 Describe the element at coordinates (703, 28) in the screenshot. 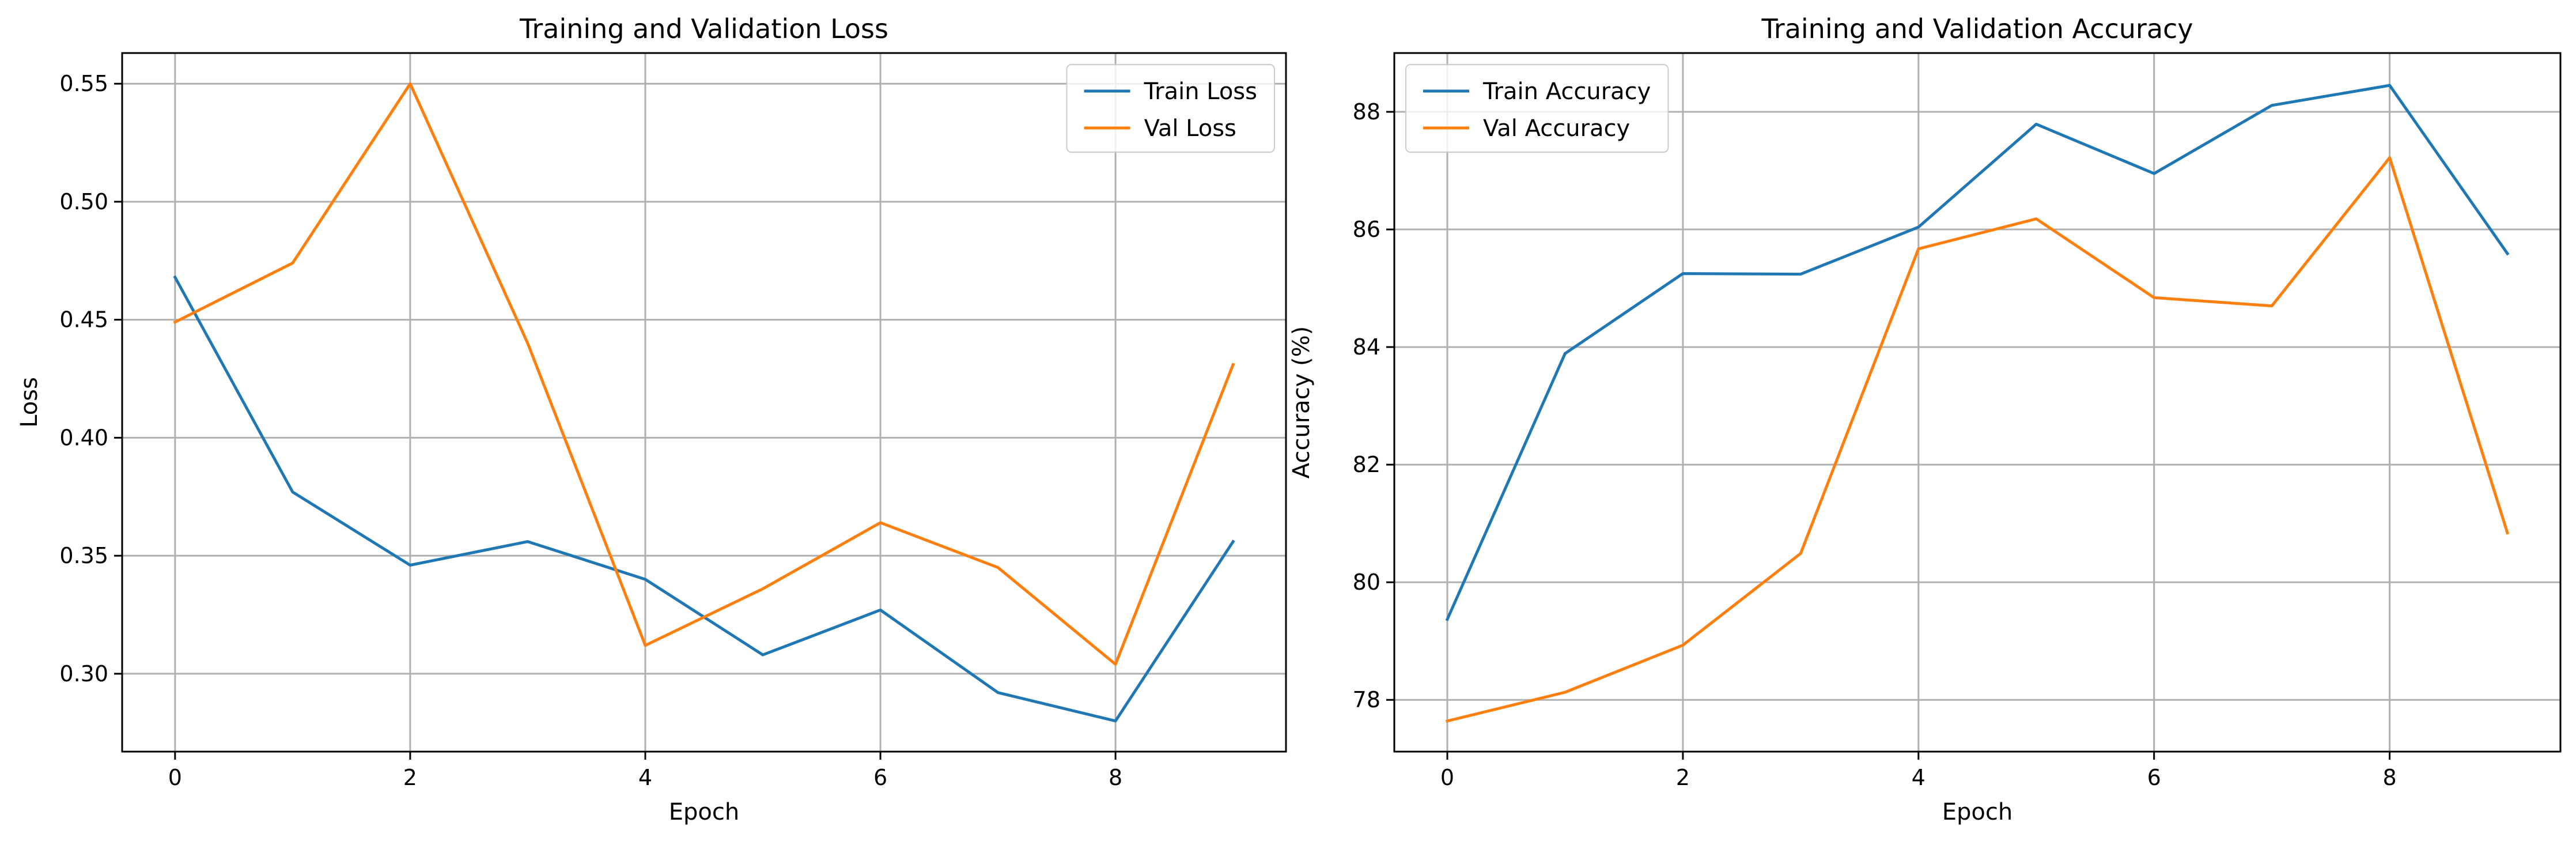

I see `loss-chart-title: Training and Validation Loss` at that location.